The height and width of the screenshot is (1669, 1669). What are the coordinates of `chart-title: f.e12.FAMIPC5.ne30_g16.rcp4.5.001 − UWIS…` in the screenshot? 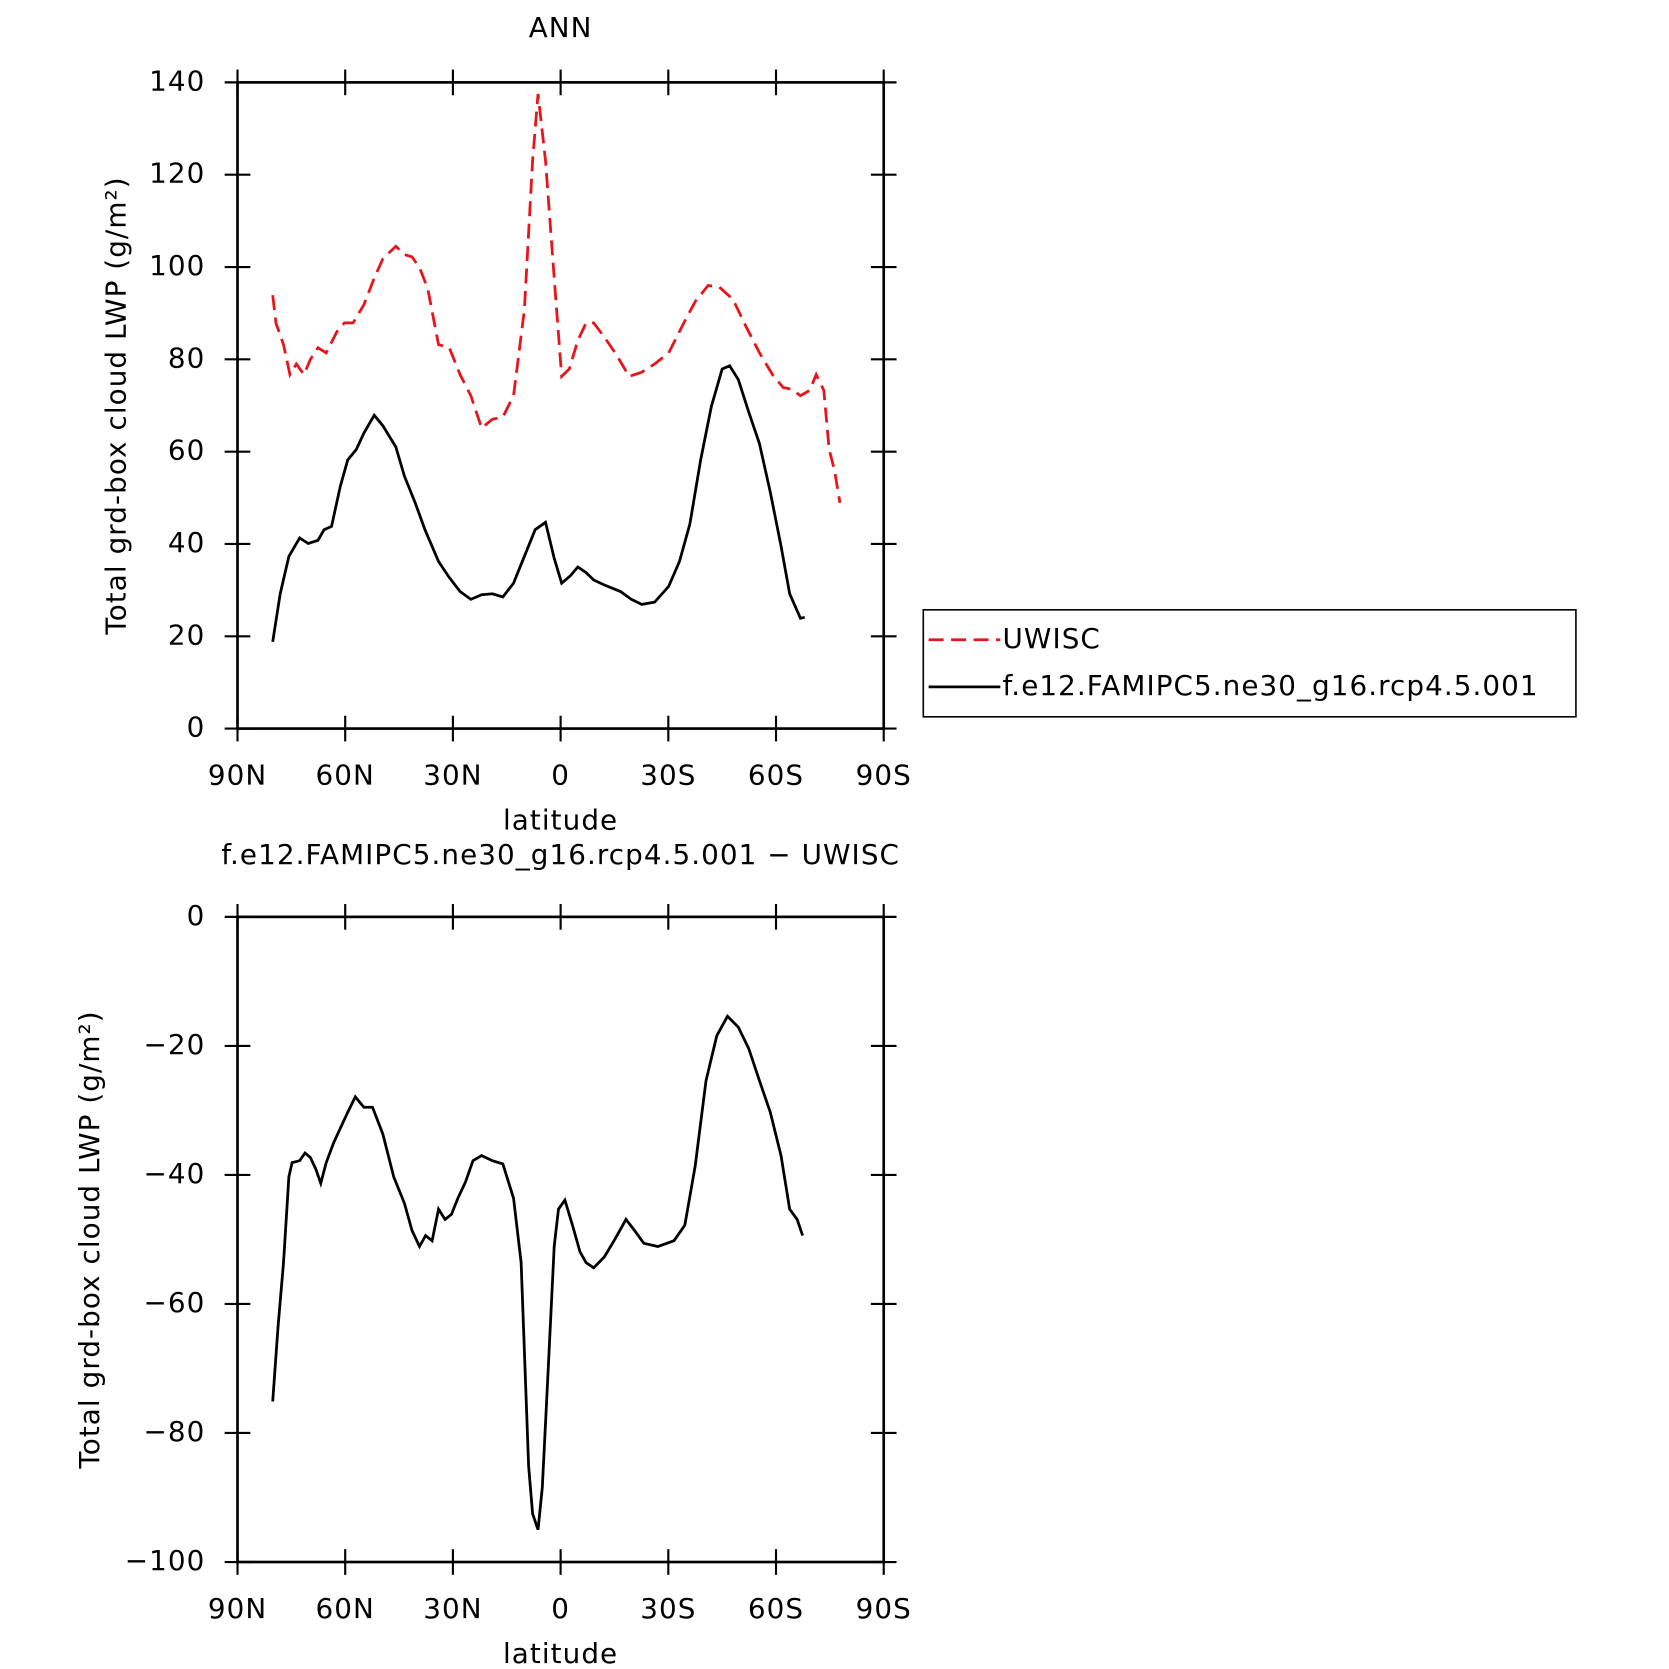 It's located at (560, 854).